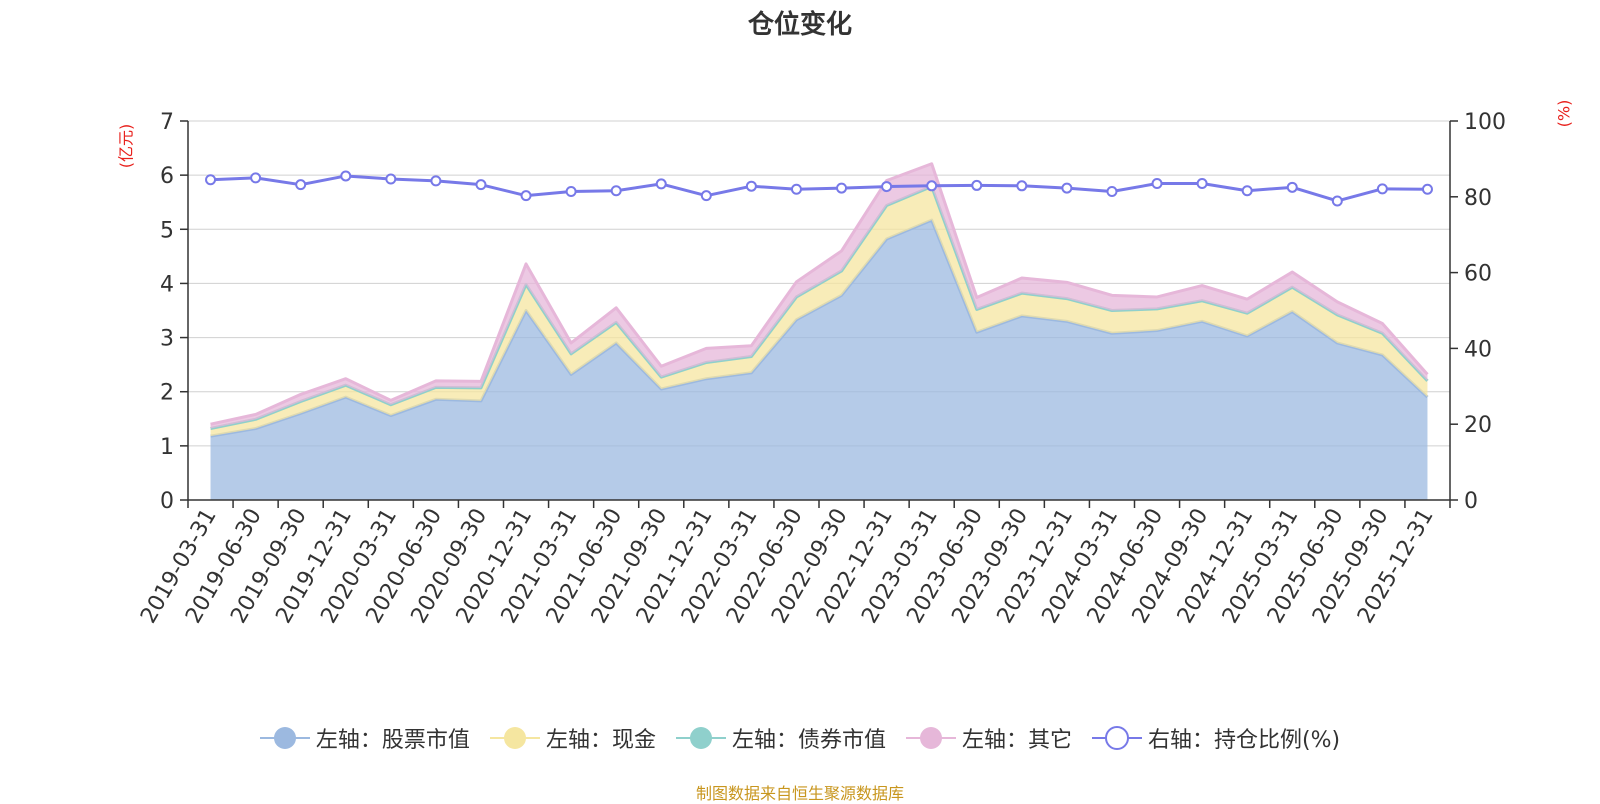 The image size is (1600, 804). Describe the element at coordinates (167, 122) in the screenshot. I see `left-tick-label: 7` at that location.